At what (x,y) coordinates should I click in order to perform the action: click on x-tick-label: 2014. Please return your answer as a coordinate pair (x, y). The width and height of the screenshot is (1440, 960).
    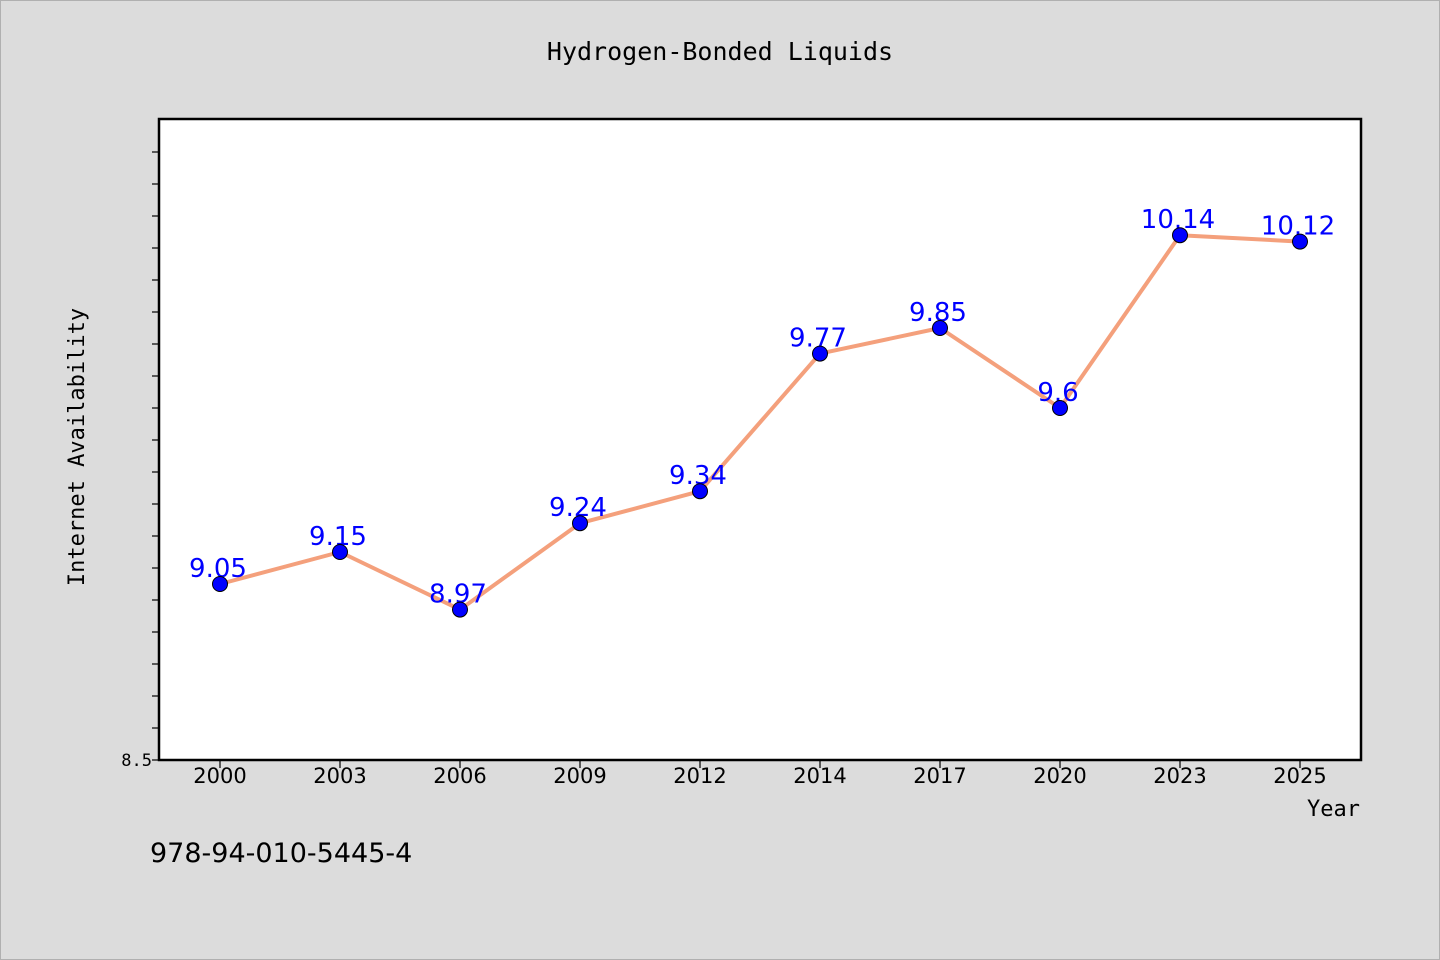
    Looking at the image, I should click on (819, 776).